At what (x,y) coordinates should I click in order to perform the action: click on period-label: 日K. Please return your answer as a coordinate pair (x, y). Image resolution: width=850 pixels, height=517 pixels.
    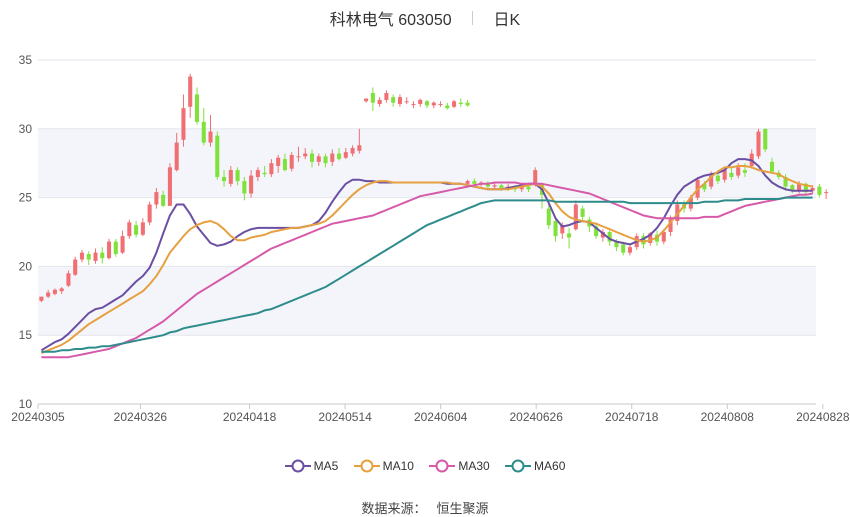
    Looking at the image, I should click on (507, 20).